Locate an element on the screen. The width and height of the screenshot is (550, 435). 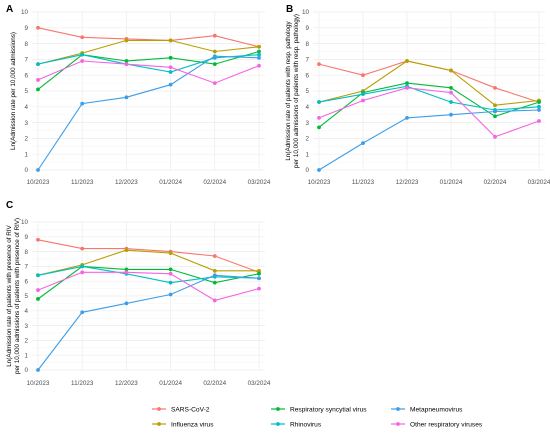
panel-c-series-respiratory-syncytial-virus is located at coordinates (148, 282).